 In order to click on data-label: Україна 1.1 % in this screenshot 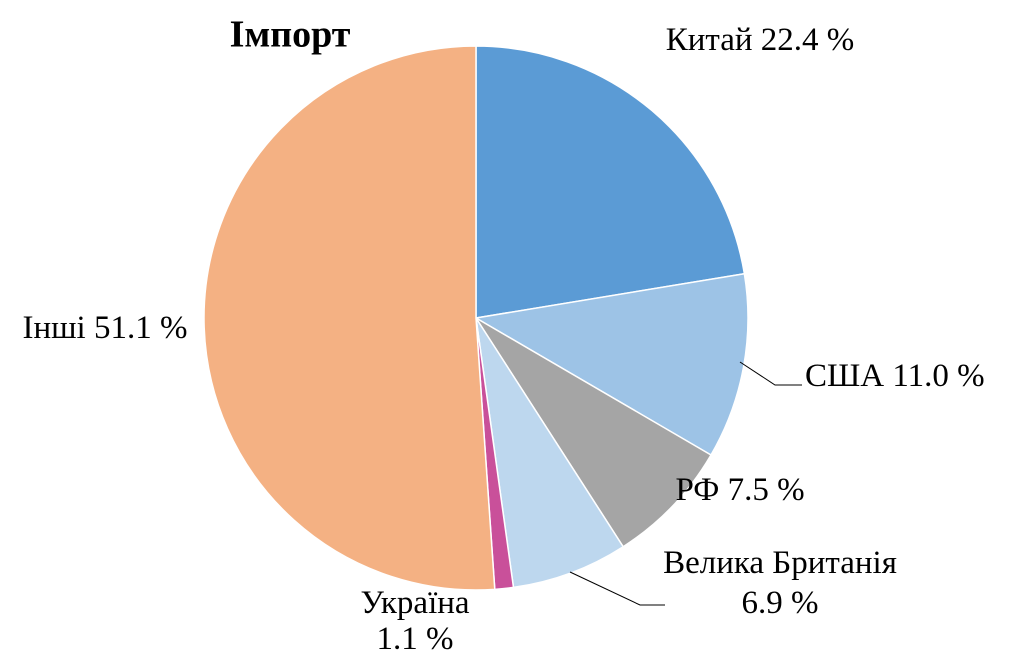, I will do `click(414, 620)`.